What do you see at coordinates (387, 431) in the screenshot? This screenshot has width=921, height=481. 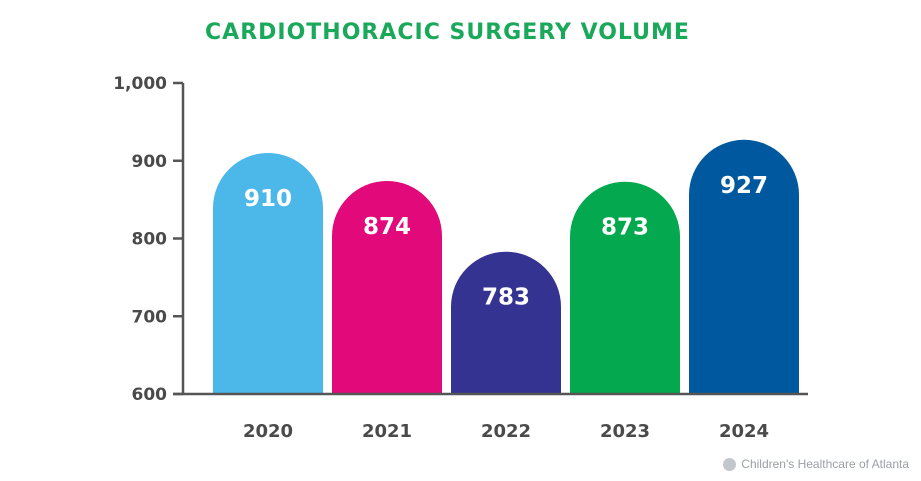 I see `x-tick-label: 2021` at bounding box center [387, 431].